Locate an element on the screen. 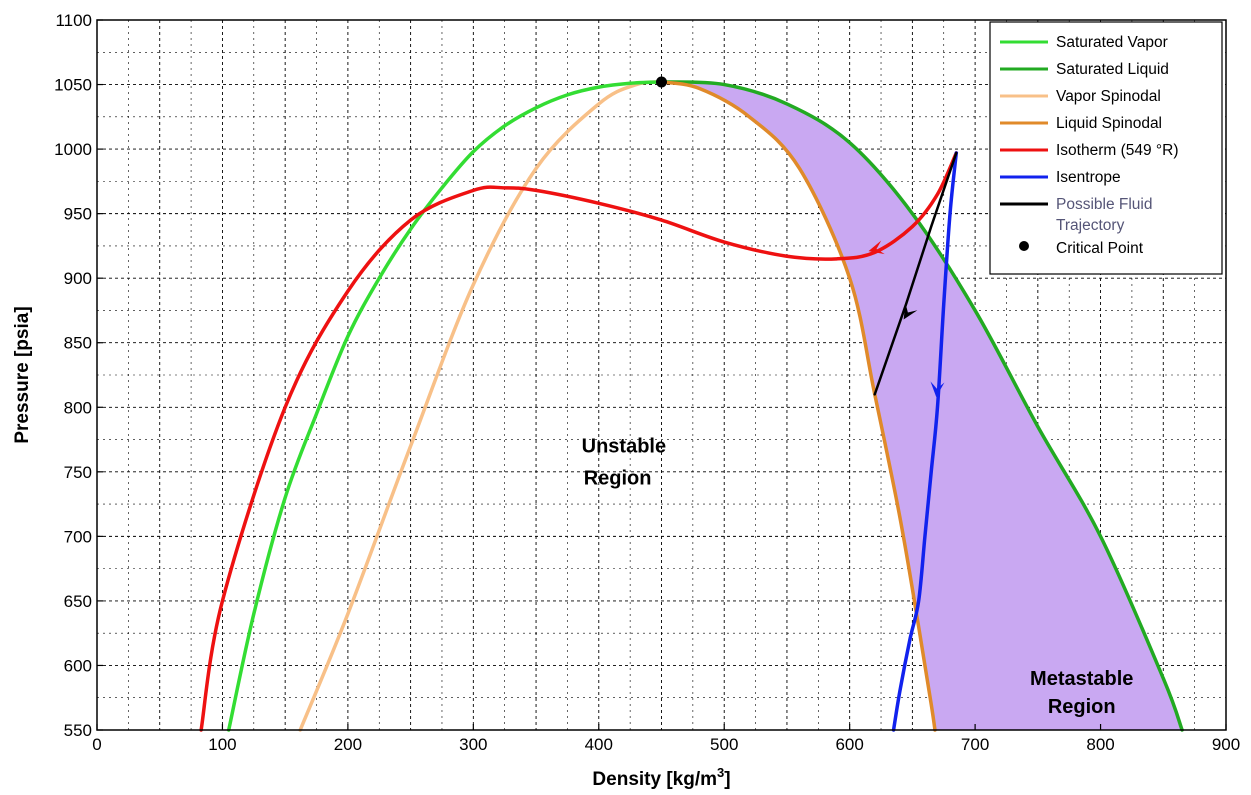 This screenshot has height=795, width=1251. x-tick-label: 200 is located at coordinates (348, 744).